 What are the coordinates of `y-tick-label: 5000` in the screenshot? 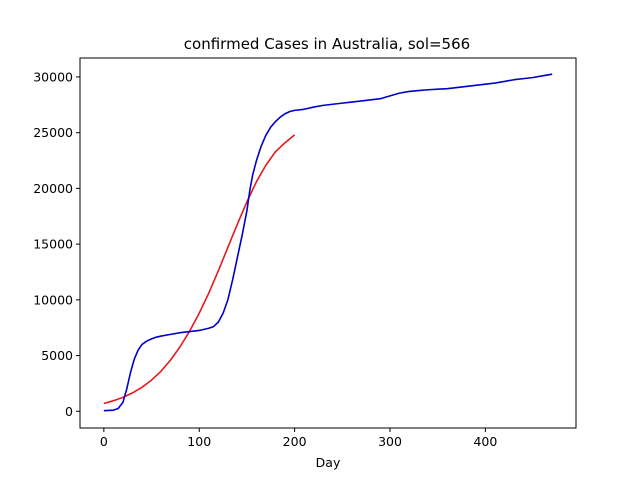 It's located at (57, 355).